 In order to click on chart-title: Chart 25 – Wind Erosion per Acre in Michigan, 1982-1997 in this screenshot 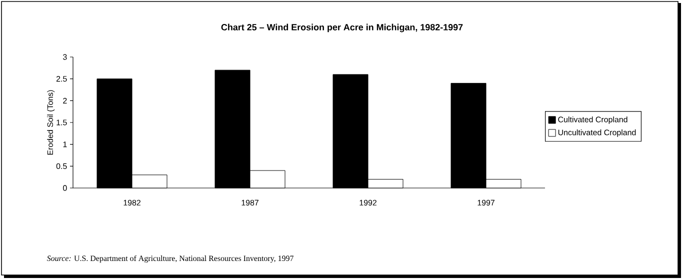, I will do `click(342, 28)`.